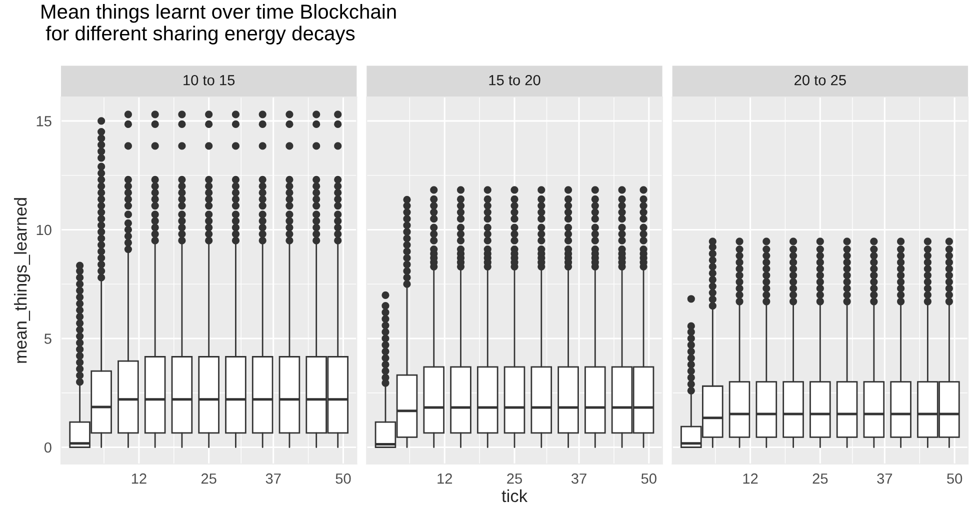 The height and width of the screenshot is (517, 971). What do you see at coordinates (44, 121) in the screenshot?
I see `y-tick-label: 15` at bounding box center [44, 121].